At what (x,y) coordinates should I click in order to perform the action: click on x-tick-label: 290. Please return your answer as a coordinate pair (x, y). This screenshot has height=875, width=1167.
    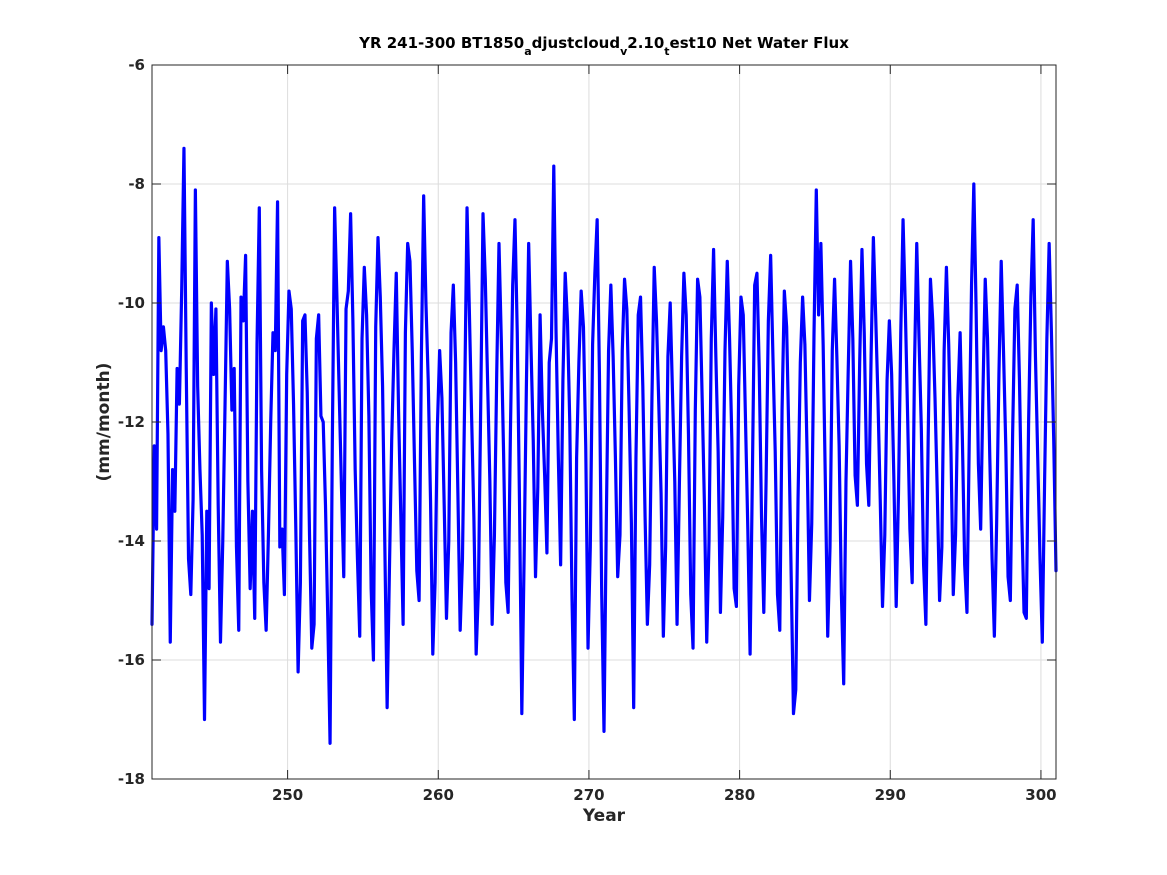
    Looking at the image, I should click on (890, 795).